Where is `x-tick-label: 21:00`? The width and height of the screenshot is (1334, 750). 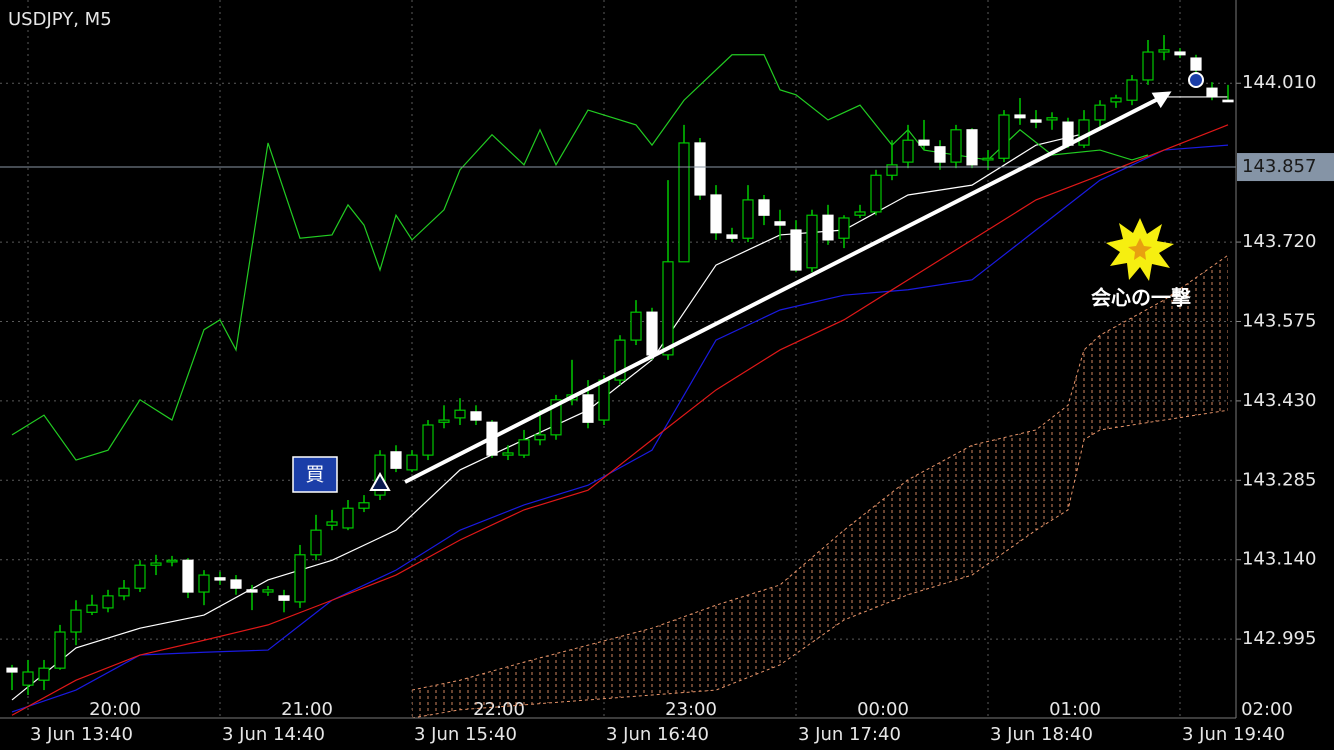
x-tick-label: 21:00 is located at coordinates (307, 709).